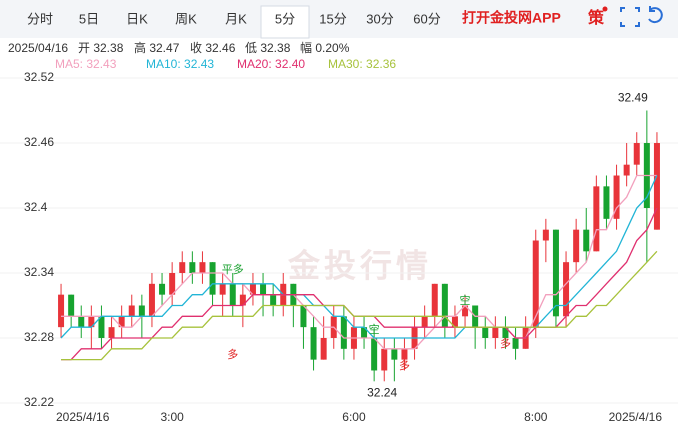  Describe the element at coordinates (325, 47) in the screenshot. I see `info-field: 幅 0.20%` at that location.